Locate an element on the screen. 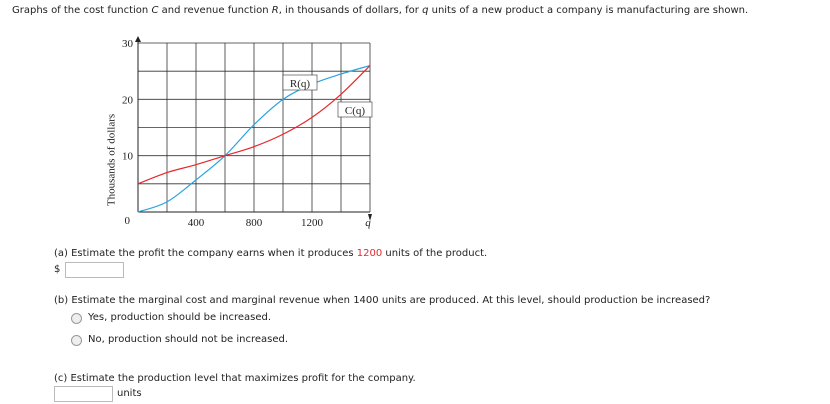  option: Yes, production should be increased. is located at coordinates (180, 317).